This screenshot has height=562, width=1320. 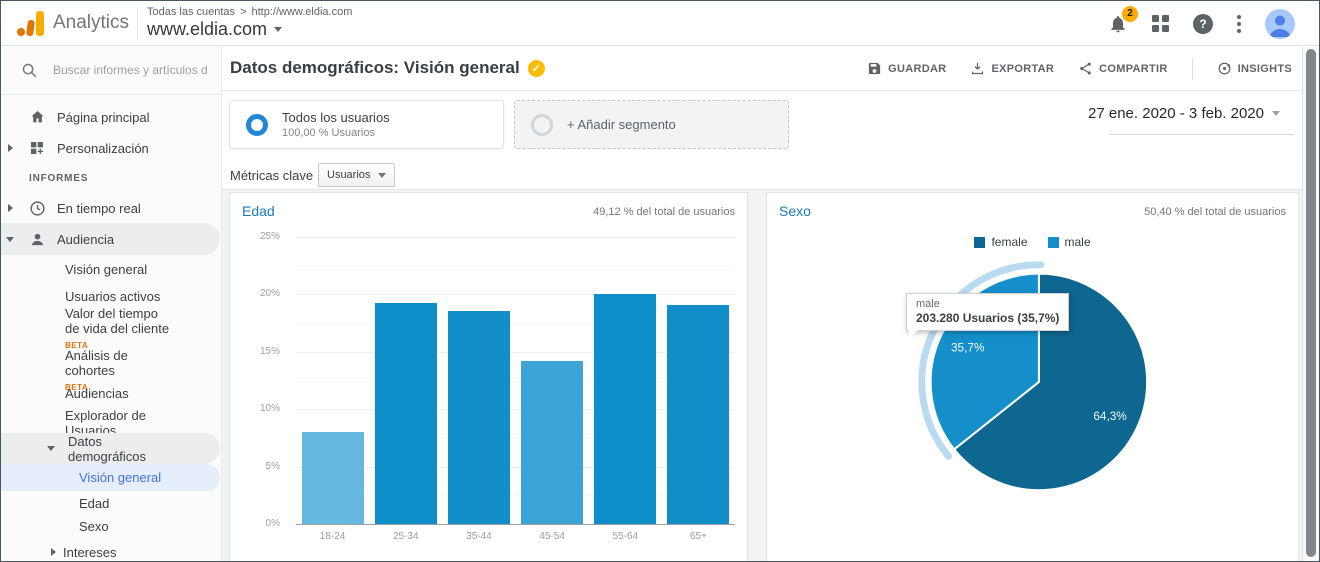 I want to click on notification-badge: 2, so click(x=1130, y=13).